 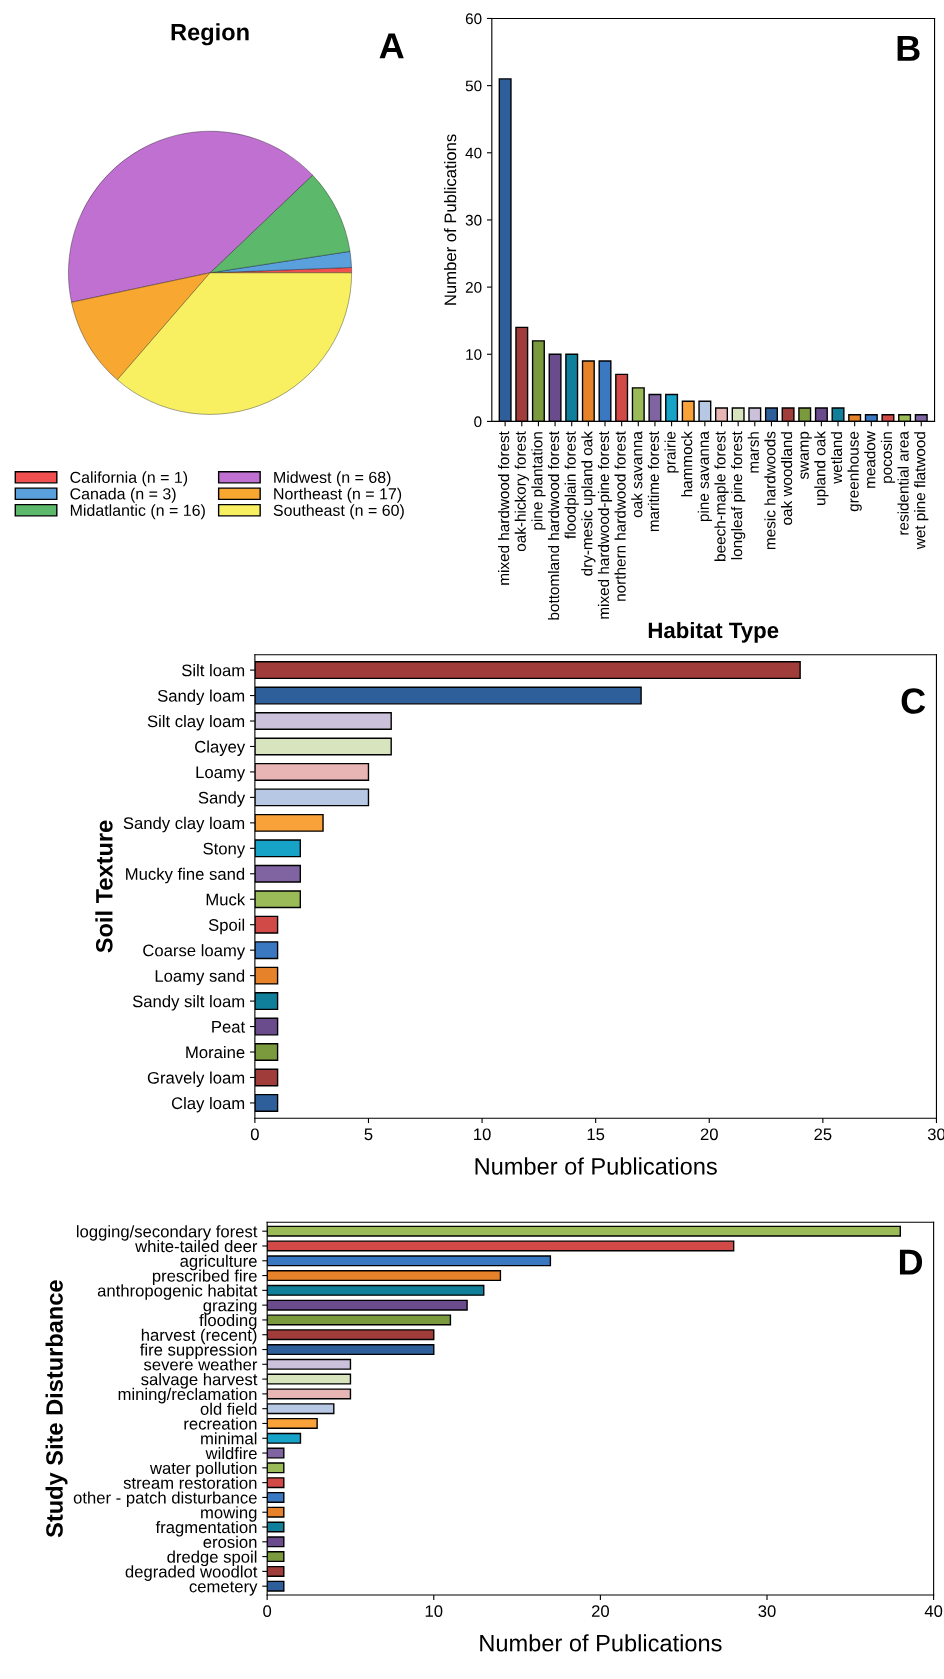 I want to click on y-tick-label: Sandy loam, so click(x=201, y=697).